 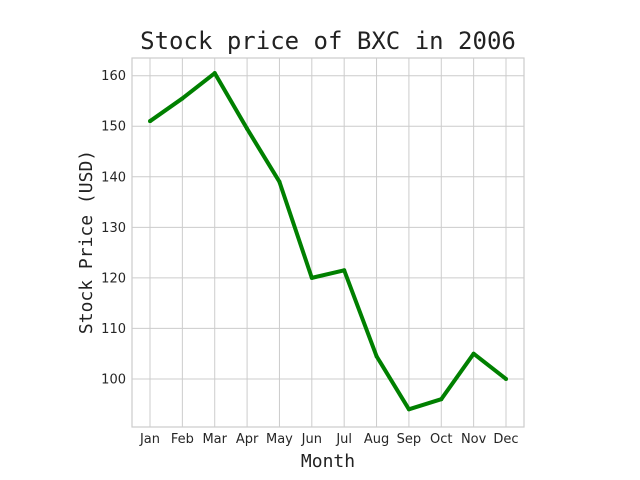 What do you see at coordinates (247, 439) in the screenshot?
I see `x-tick-label: Apr` at bounding box center [247, 439].